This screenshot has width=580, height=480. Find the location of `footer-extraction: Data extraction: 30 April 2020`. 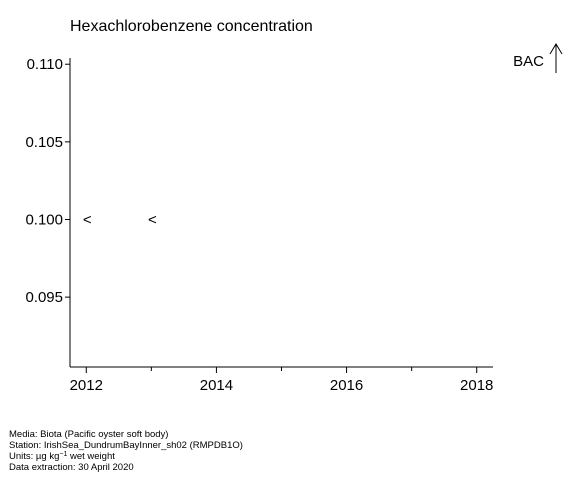

footer-extraction: Data extraction: 30 April 2020 is located at coordinates (71, 467).